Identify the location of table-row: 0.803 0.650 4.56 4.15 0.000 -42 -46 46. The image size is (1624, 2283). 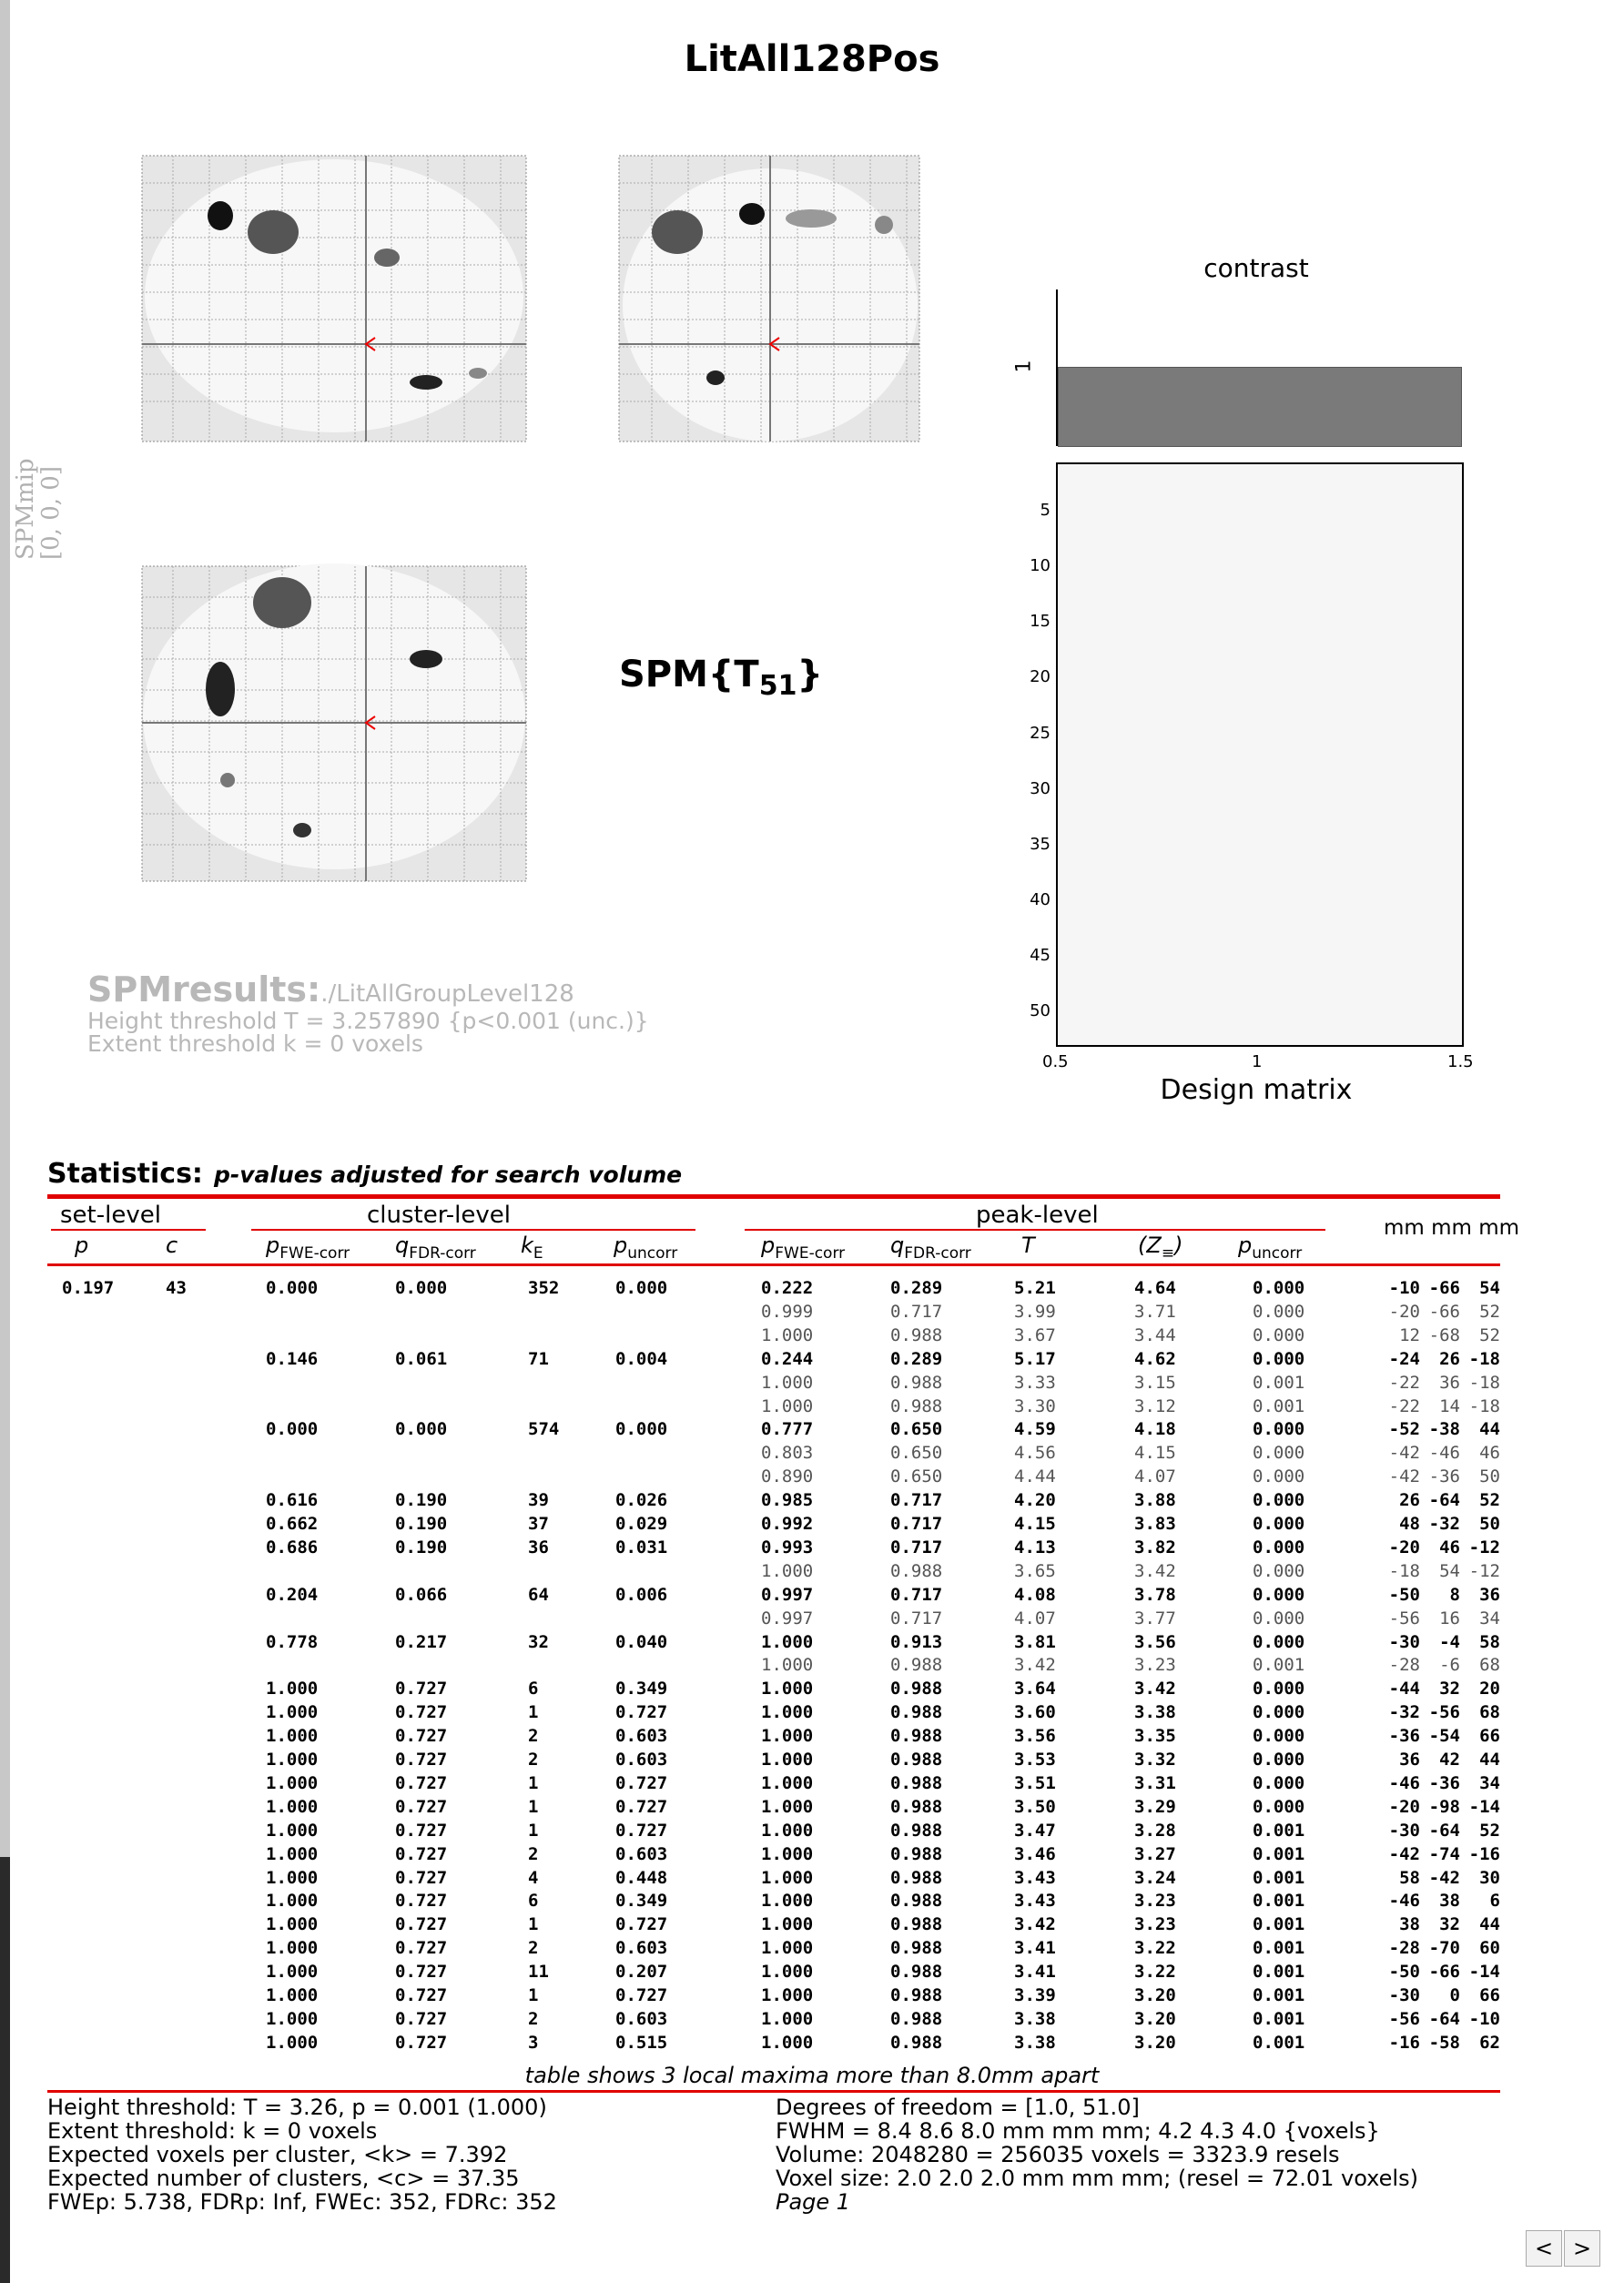
(812, 1454).